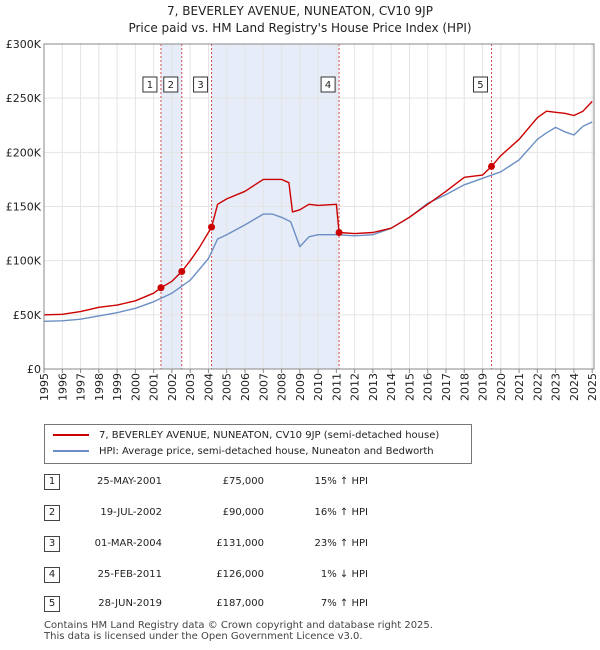 The height and width of the screenshot is (650, 600). Describe the element at coordinates (318, 387) in the screenshot. I see `x-tick-label: 2010` at that location.